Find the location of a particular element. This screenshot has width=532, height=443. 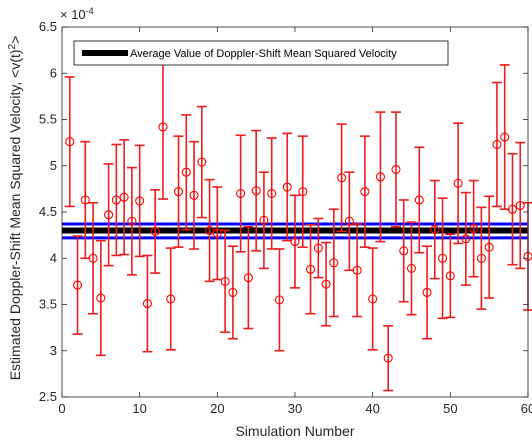

legend-box is located at coordinates (261, 53).